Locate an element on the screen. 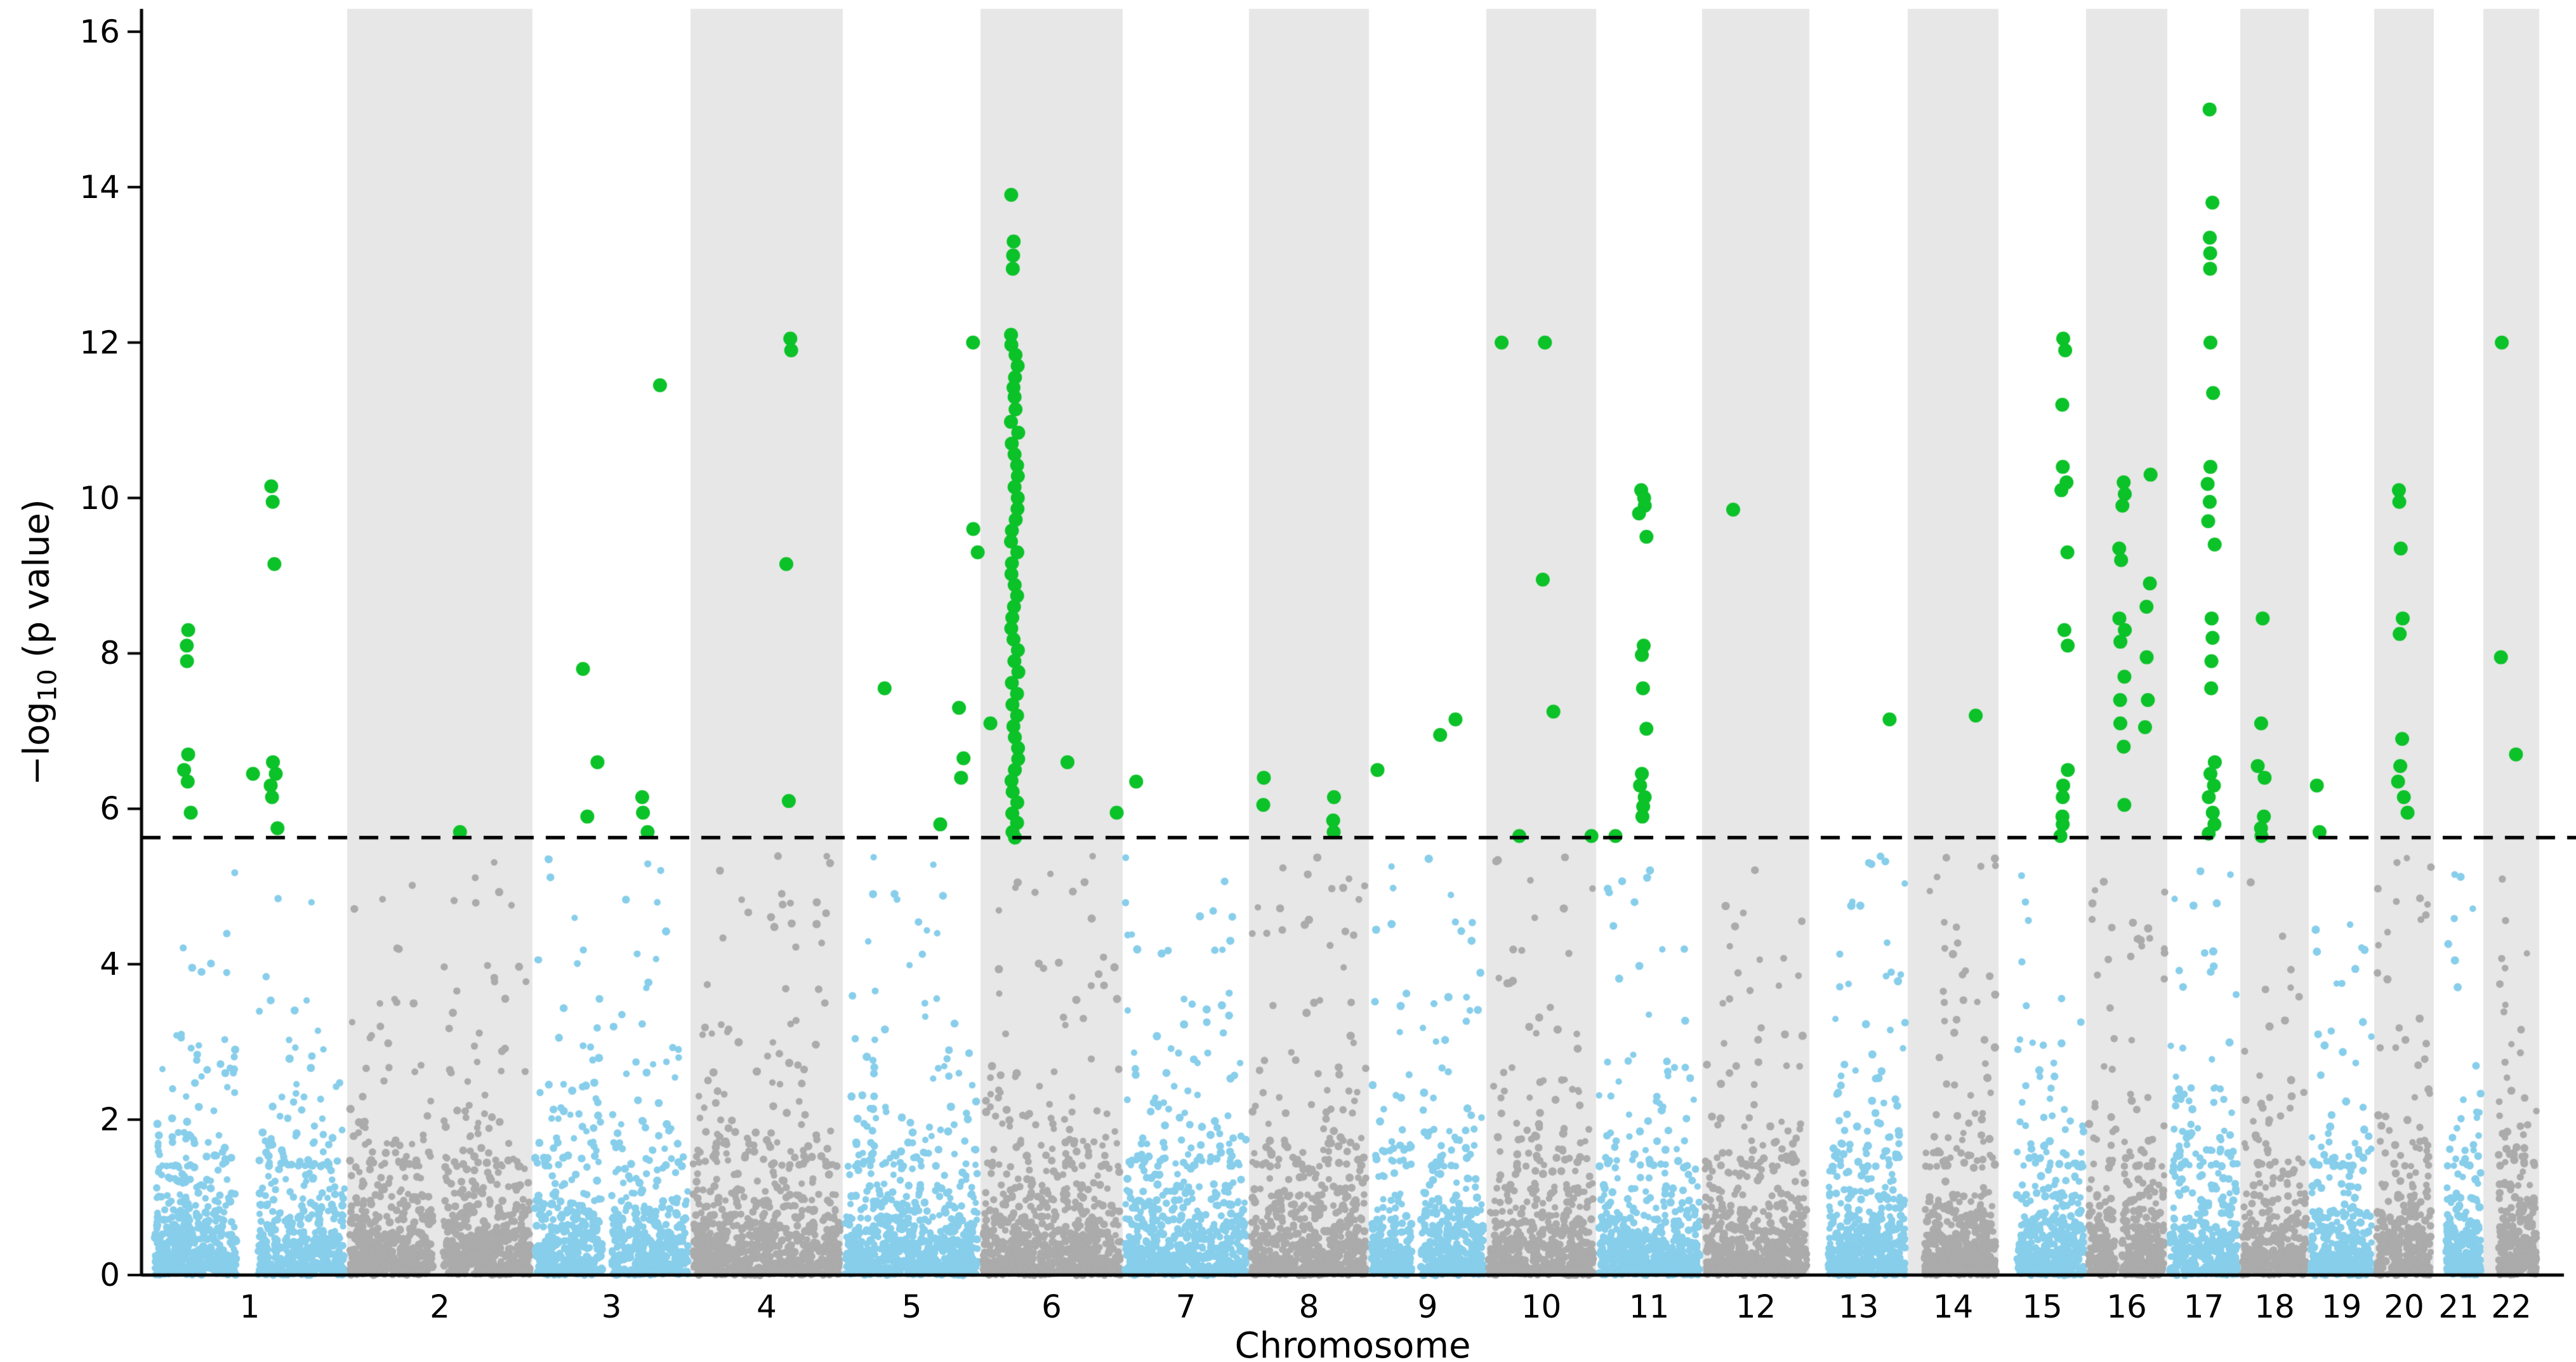 The height and width of the screenshot is (1362, 2576). x-tick-label-chr13: 13 is located at coordinates (1859, 1306).